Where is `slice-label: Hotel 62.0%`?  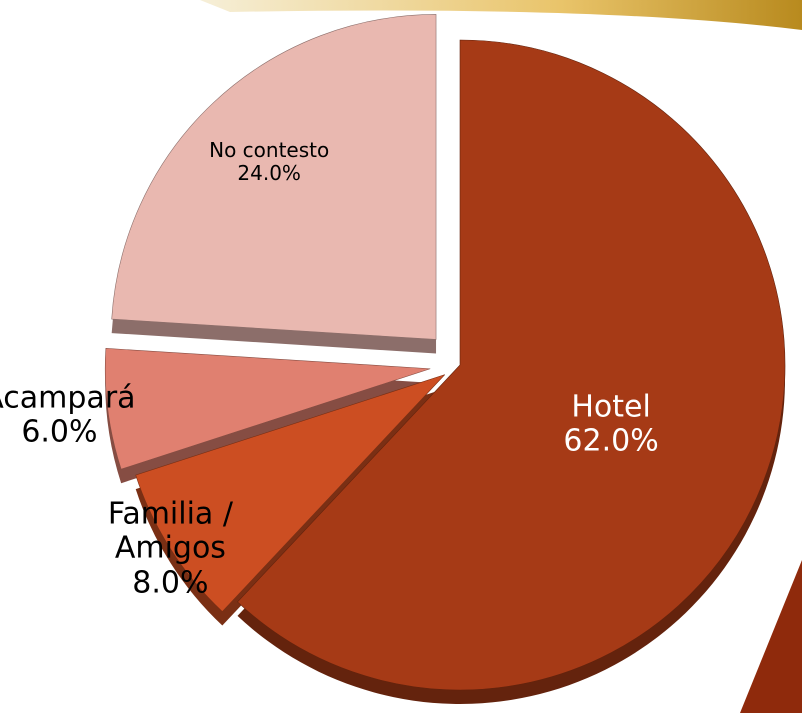 slice-label: Hotel 62.0% is located at coordinates (611, 424).